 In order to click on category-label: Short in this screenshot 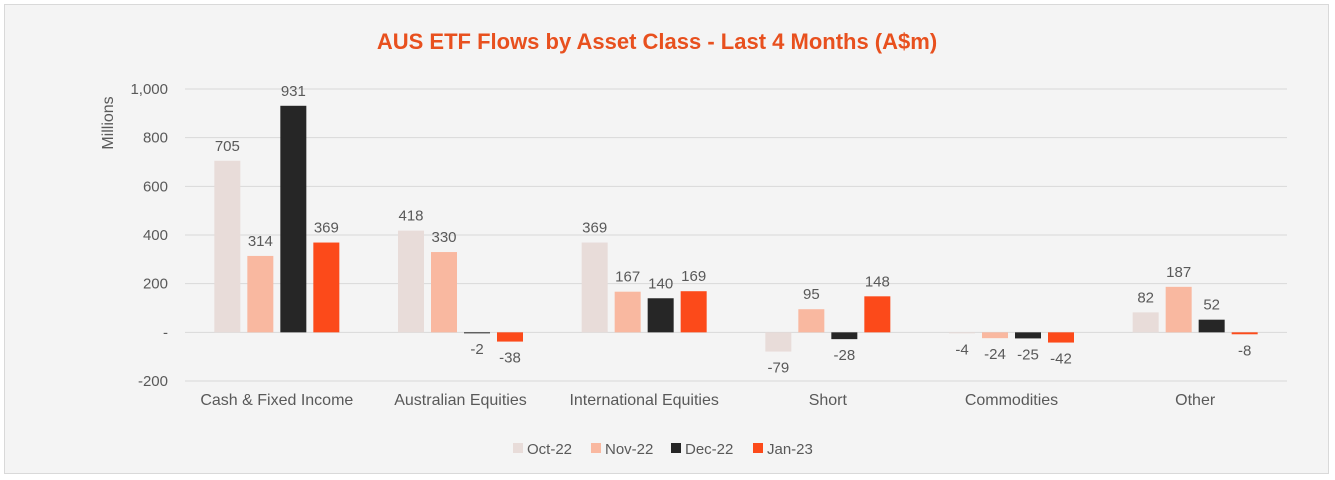, I will do `click(828, 400)`.